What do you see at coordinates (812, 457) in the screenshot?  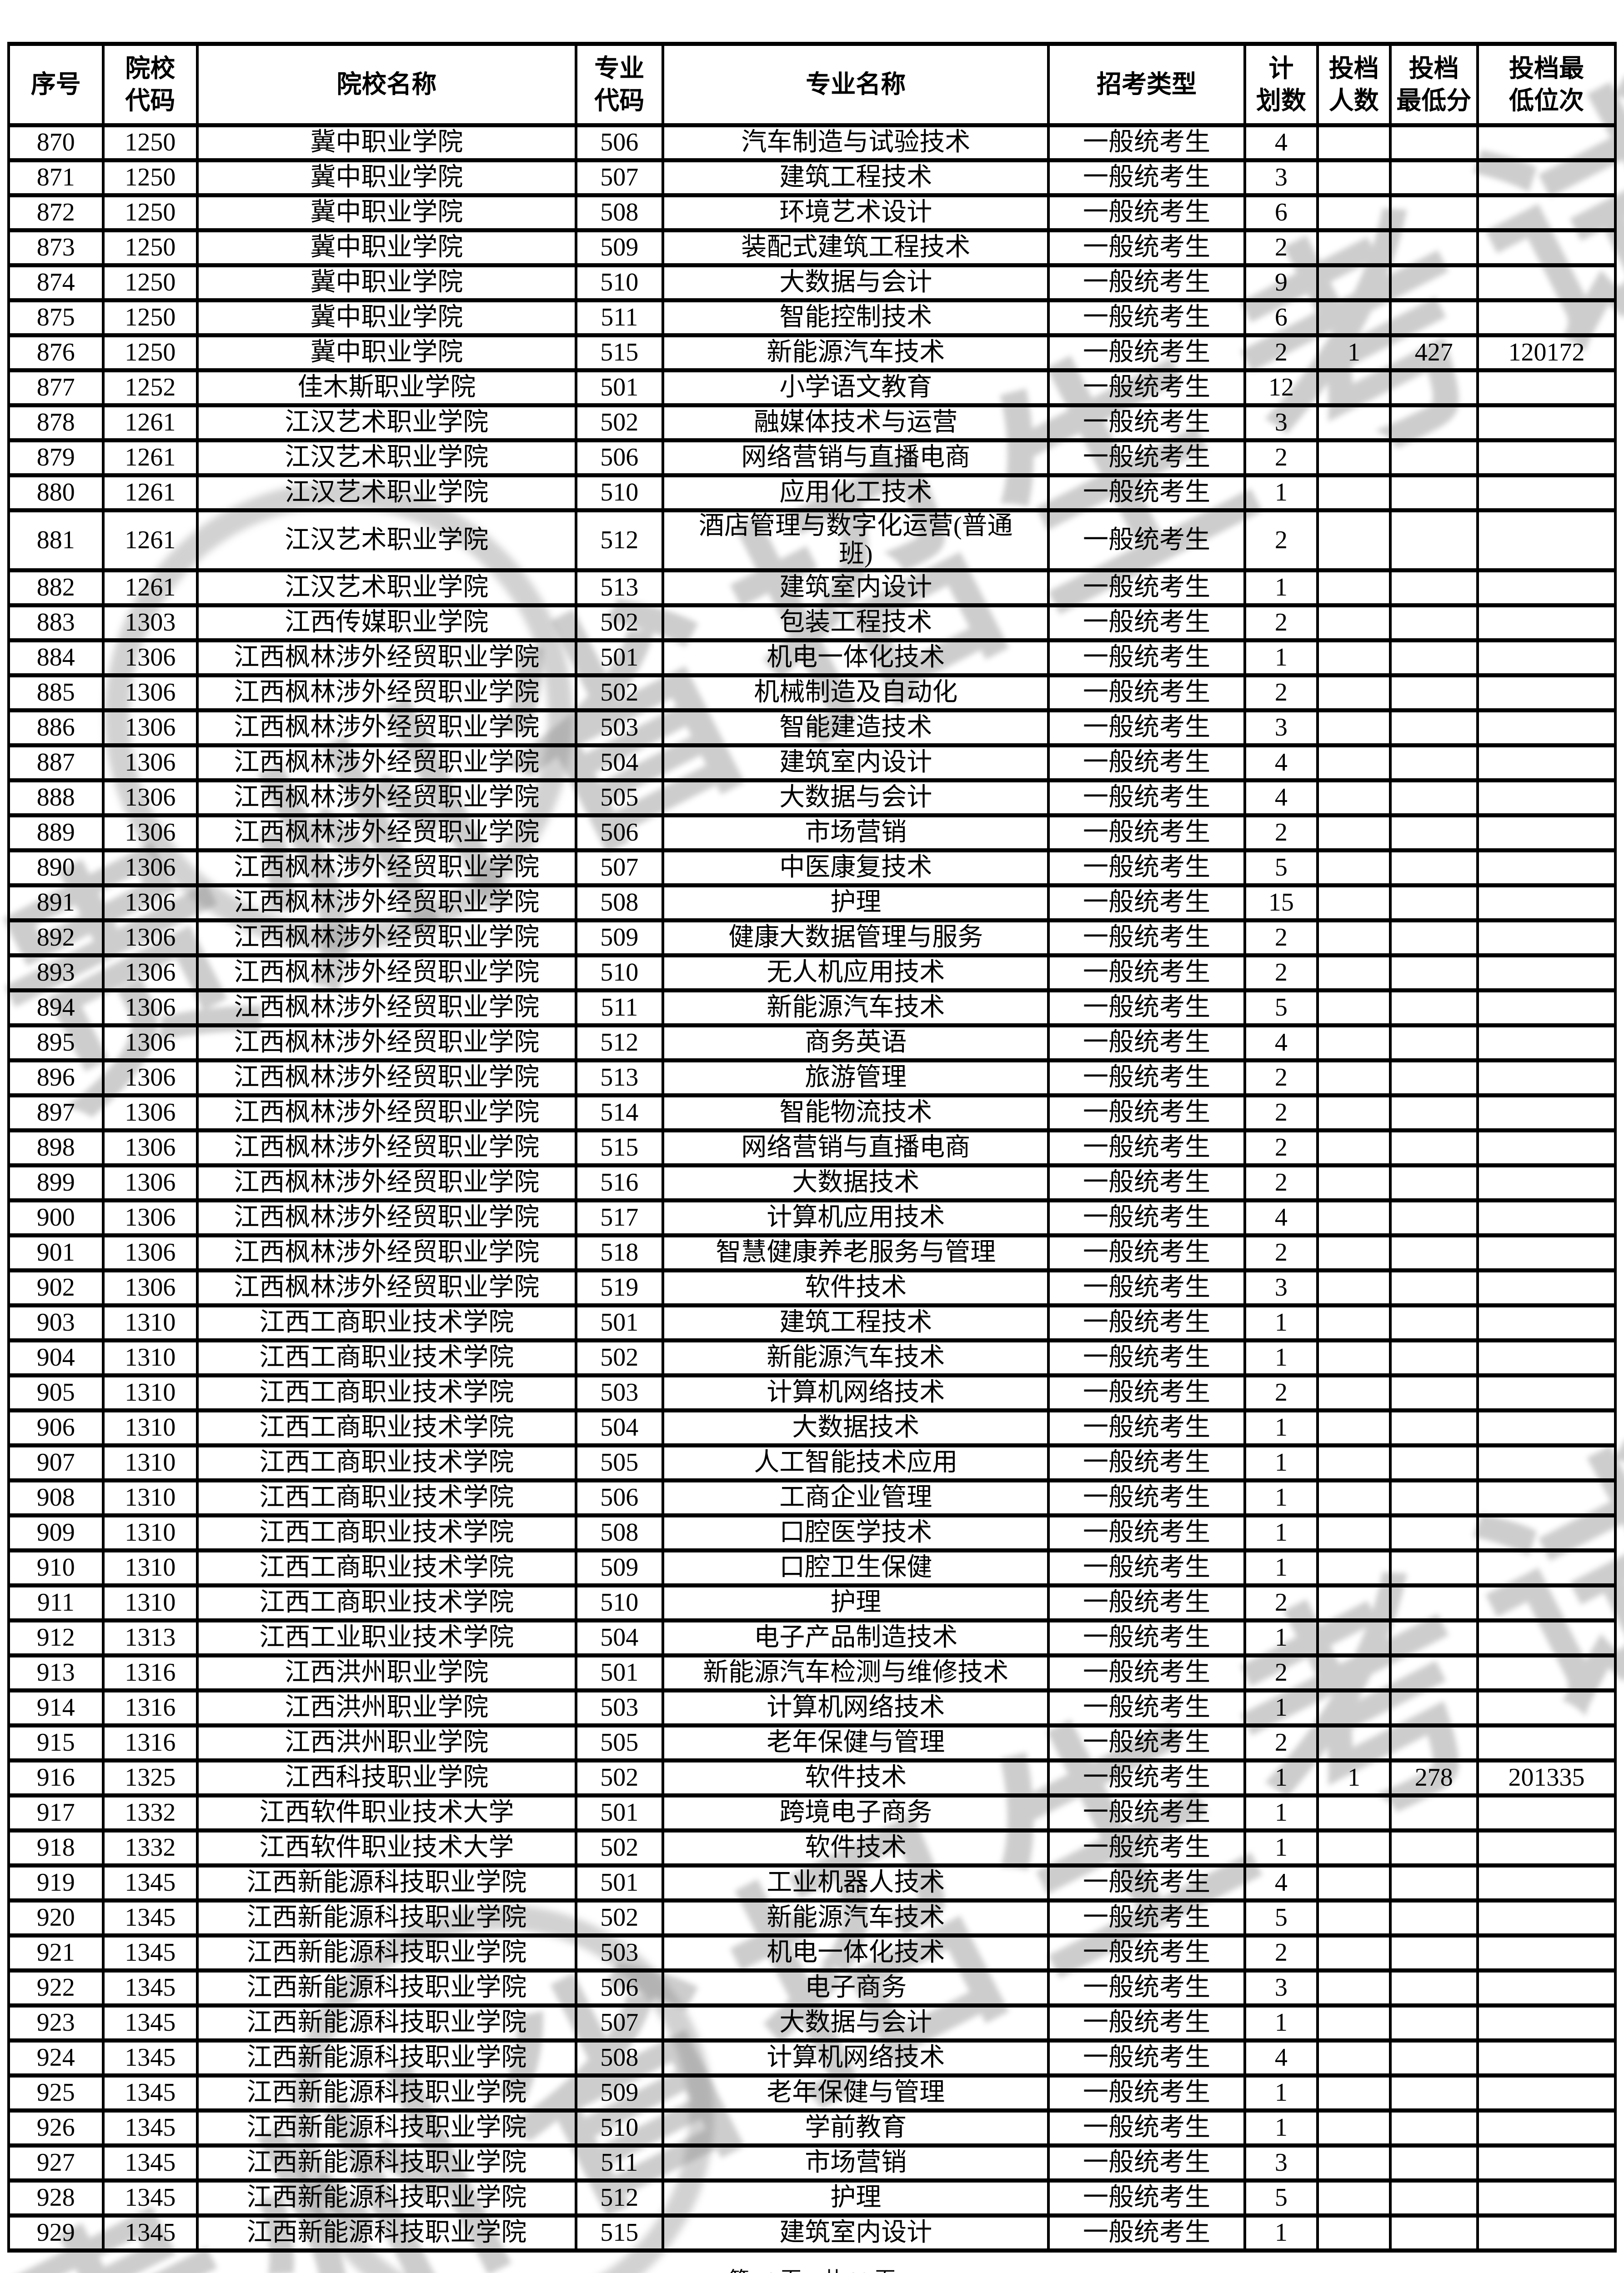 I see `table-row: 879 1261 江汉艺术职业学院 506 网络营销与直播电商 一般统考生 2` at bounding box center [812, 457].